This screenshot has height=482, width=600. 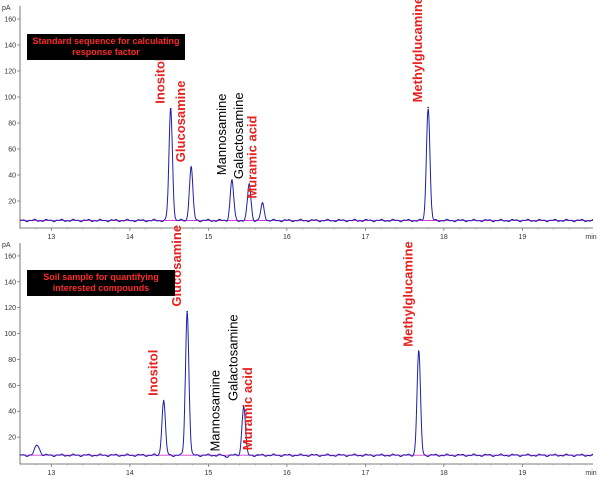 What do you see at coordinates (215, 411) in the screenshot?
I see `panel-2-peak-label: Mannosamine` at bounding box center [215, 411].